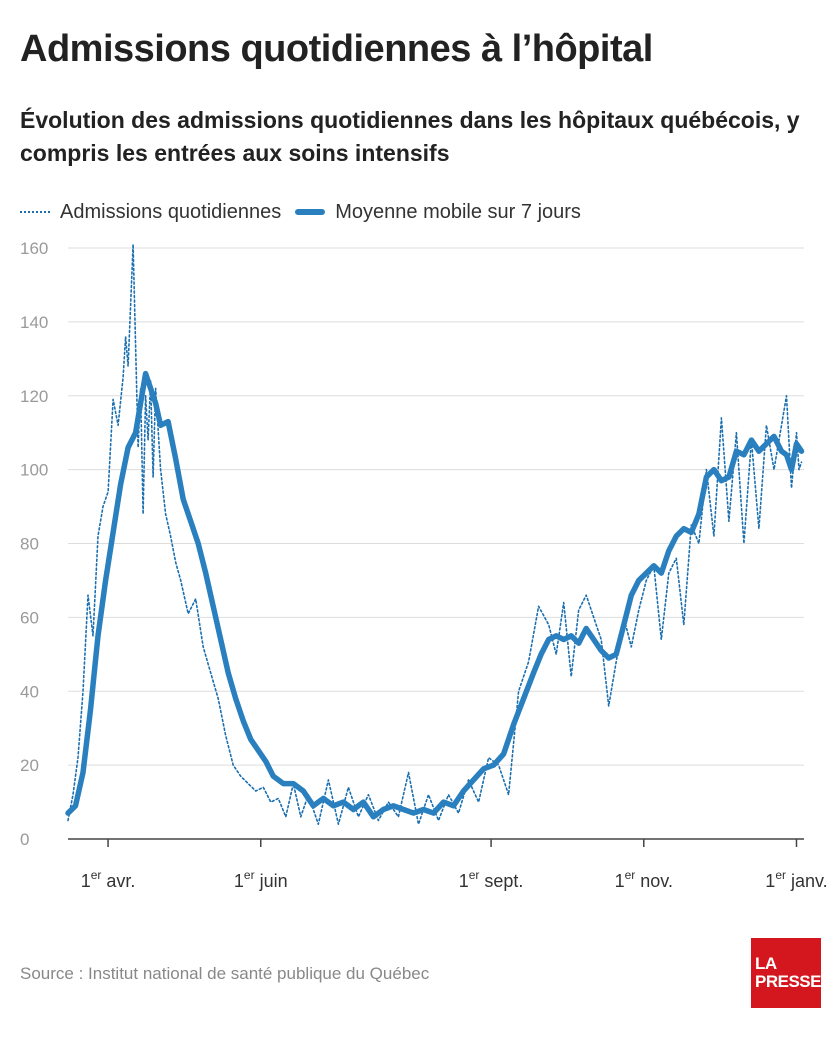 This screenshot has height=1040, width=840. What do you see at coordinates (261, 879) in the screenshot?
I see `x-tick-label: 1er juin` at bounding box center [261, 879].